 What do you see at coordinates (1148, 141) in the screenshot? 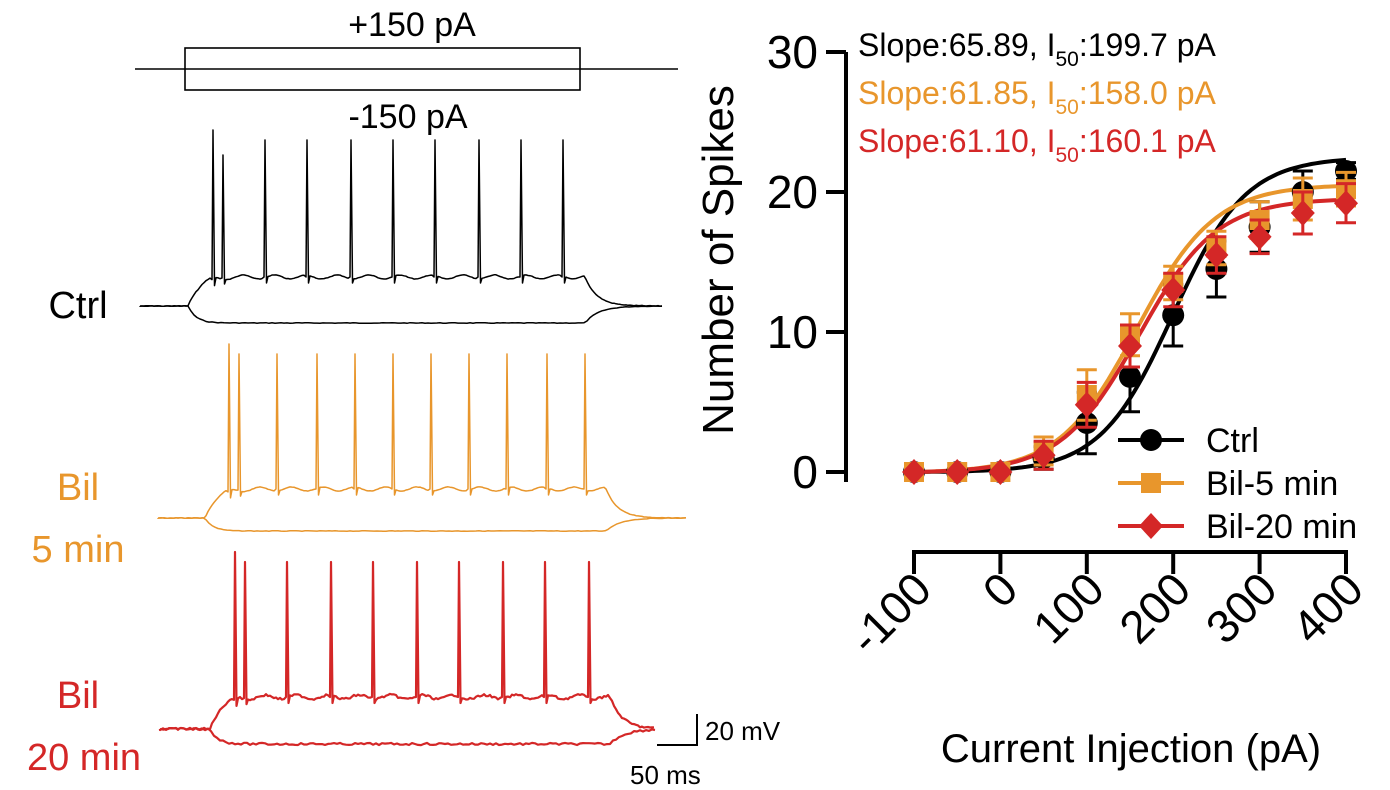
I see `annotation-bil20-post: :160.1 pA` at bounding box center [1148, 141].